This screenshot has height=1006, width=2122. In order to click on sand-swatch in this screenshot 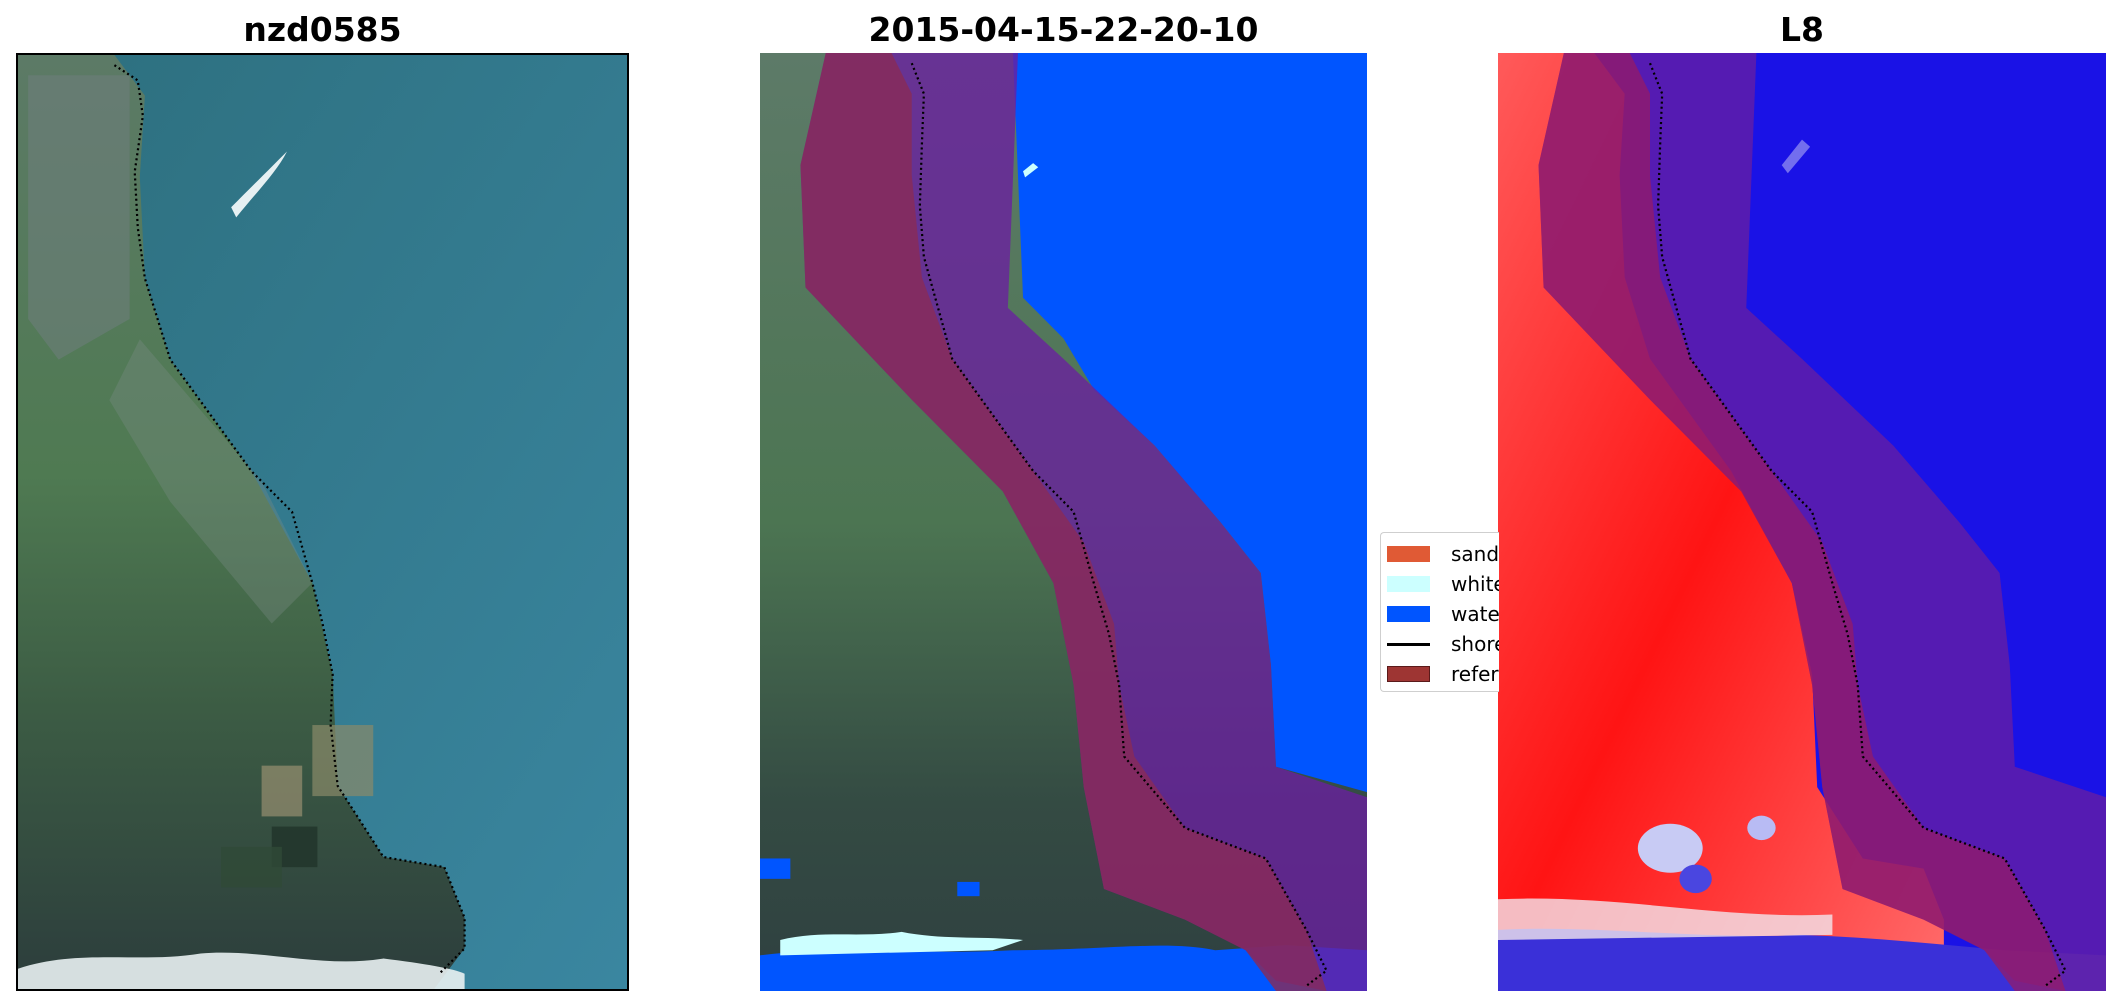, I will do `click(1408, 554)`.